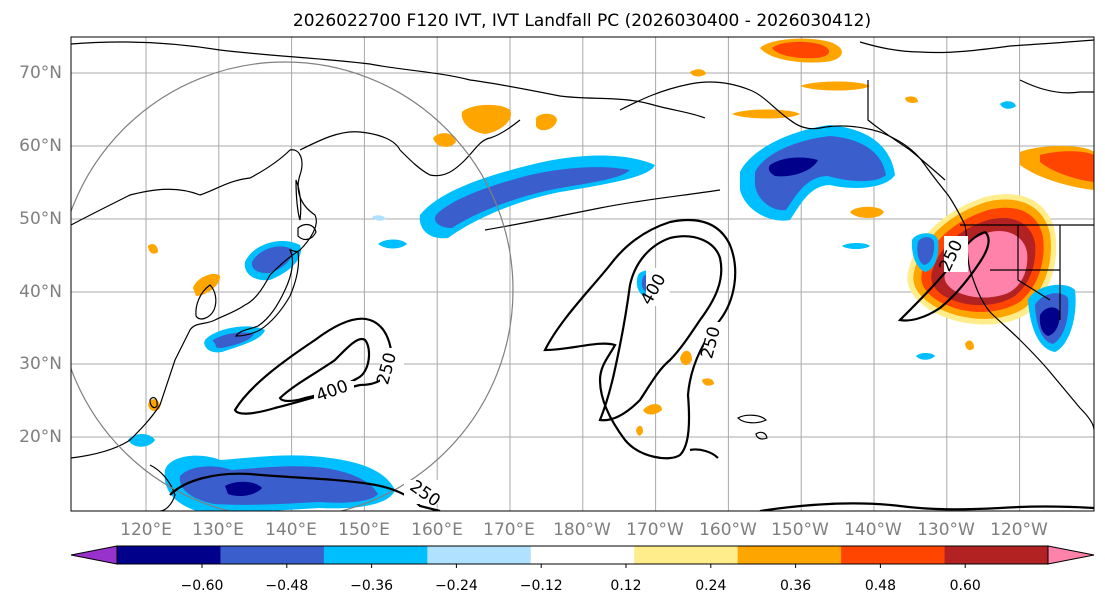 The height and width of the screenshot is (604, 1105). Describe the element at coordinates (1067, 166) in the screenshot. I see `positive-fill-canada-east-core` at that location.